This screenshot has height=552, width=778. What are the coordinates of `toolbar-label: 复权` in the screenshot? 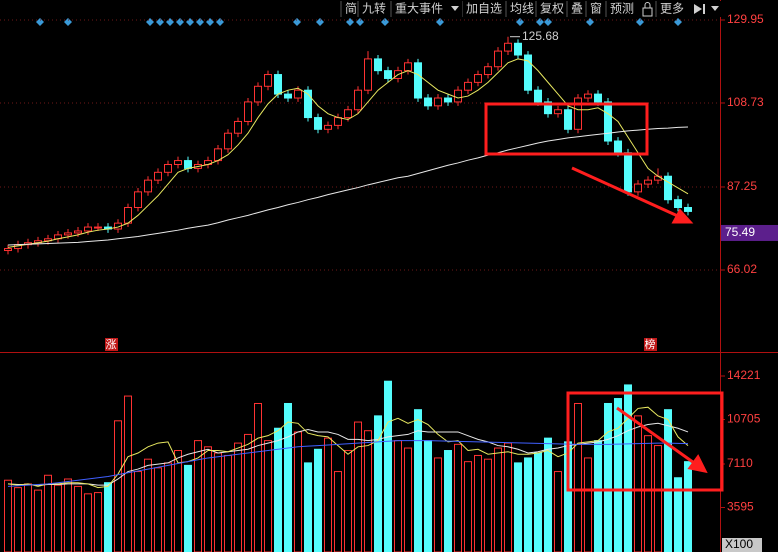 It's located at (552, 9).